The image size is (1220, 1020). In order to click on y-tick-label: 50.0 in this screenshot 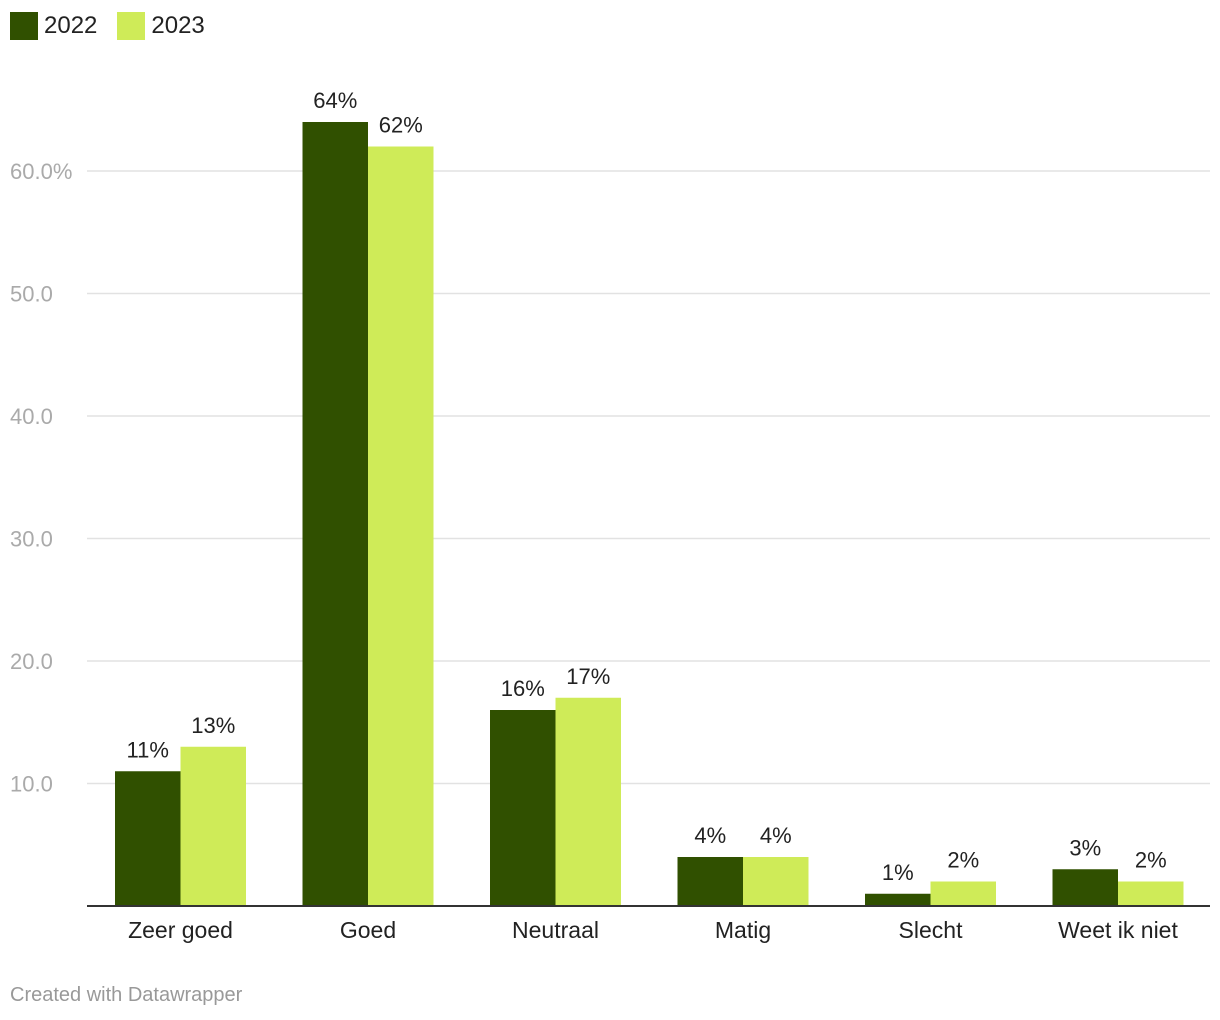, I will do `click(31, 294)`.